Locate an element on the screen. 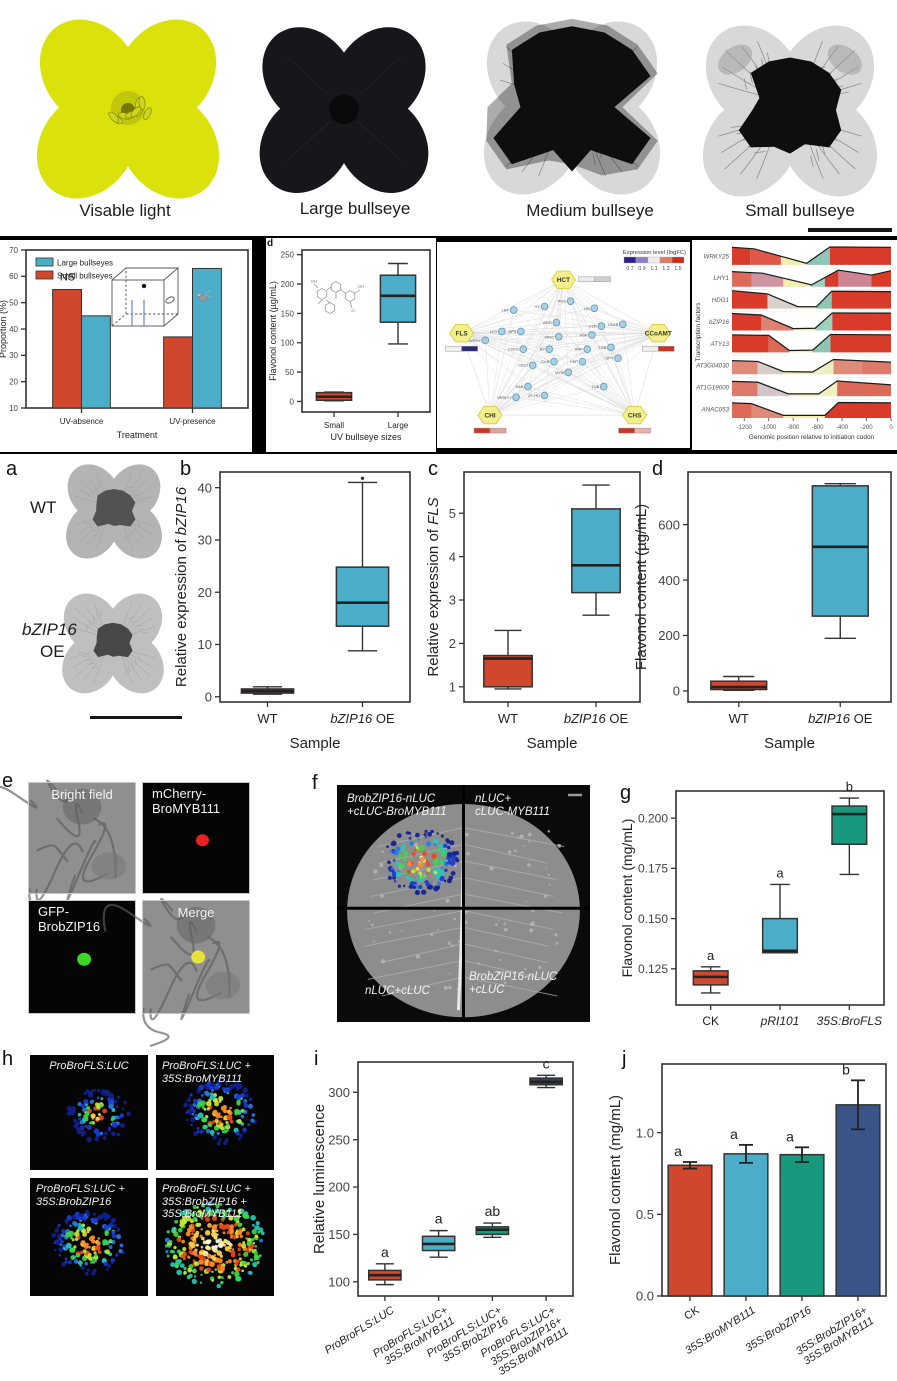 The height and width of the screenshot is (1381, 897). micro-bright-field: Bright field is located at coordinates (68, 853).